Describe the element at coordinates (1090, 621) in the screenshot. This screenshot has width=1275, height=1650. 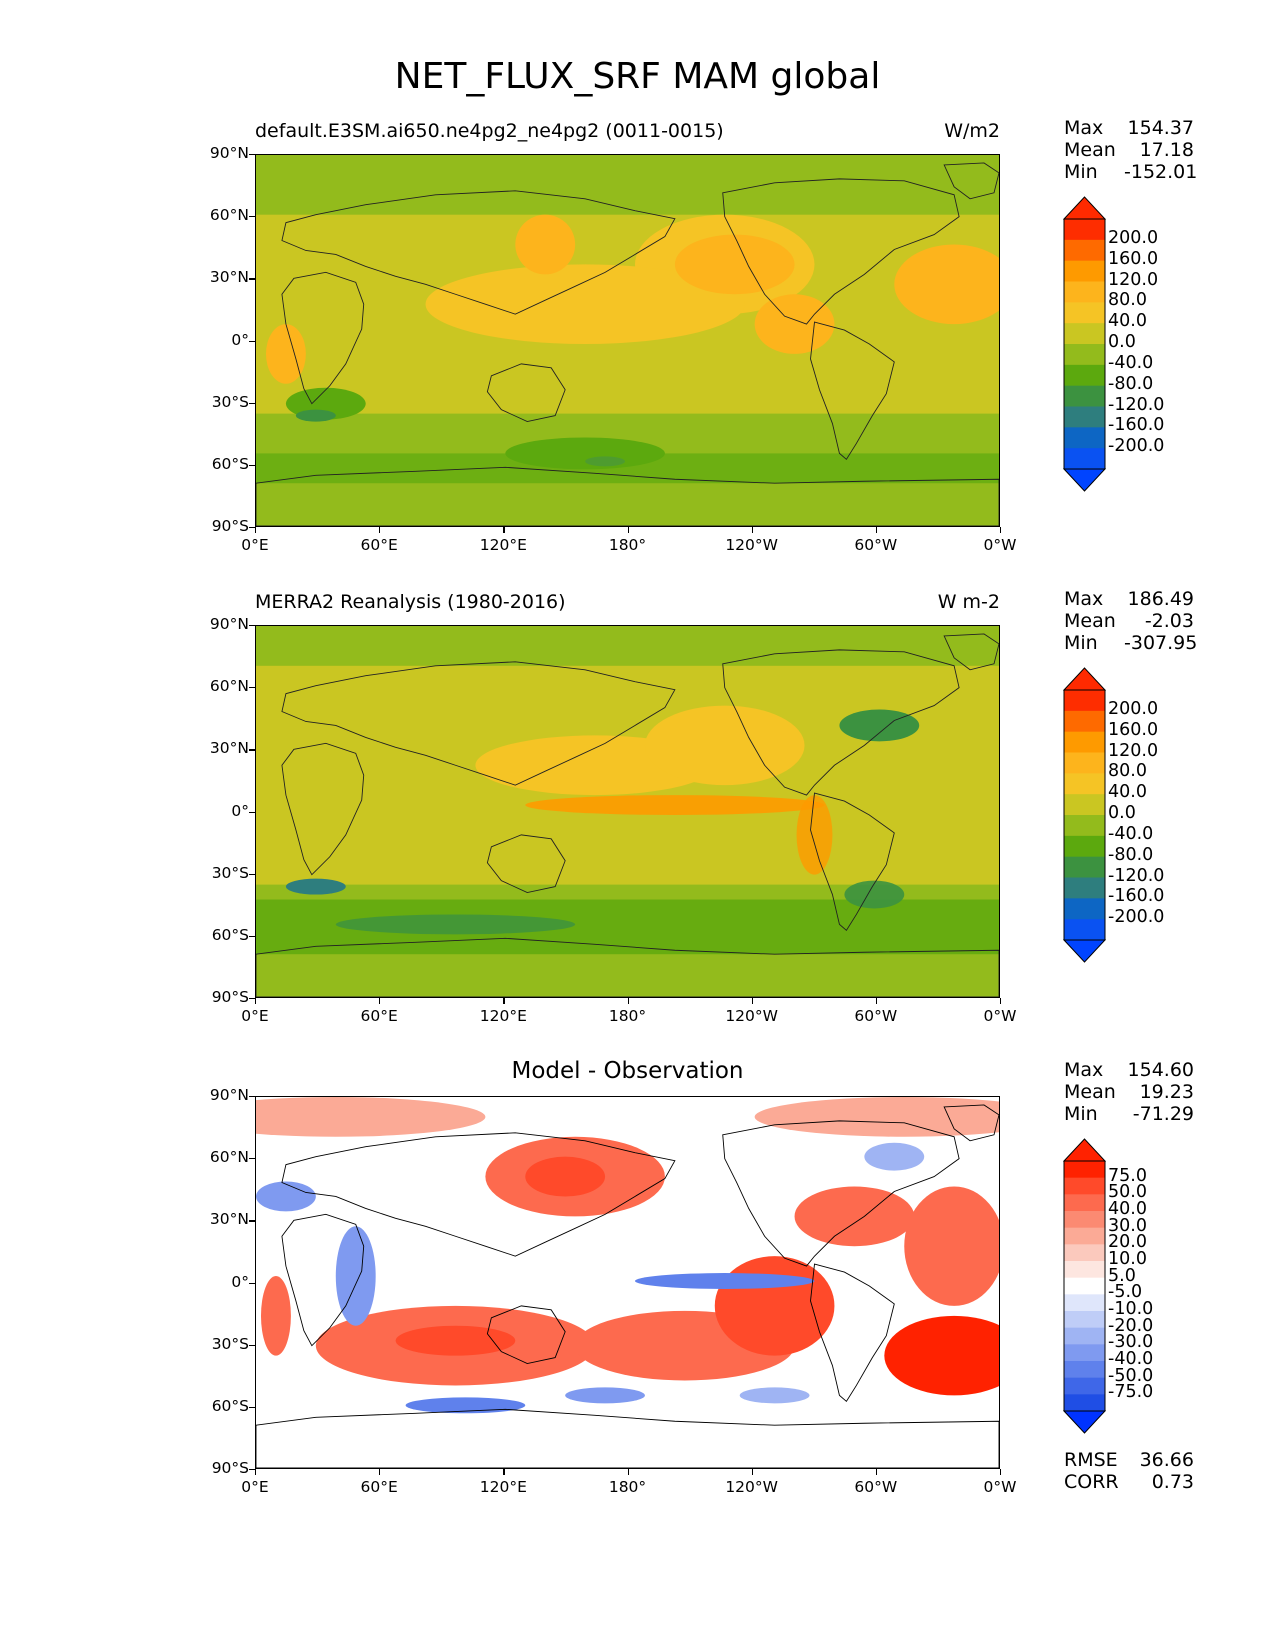
I see `stat-label: Mean` at that location.